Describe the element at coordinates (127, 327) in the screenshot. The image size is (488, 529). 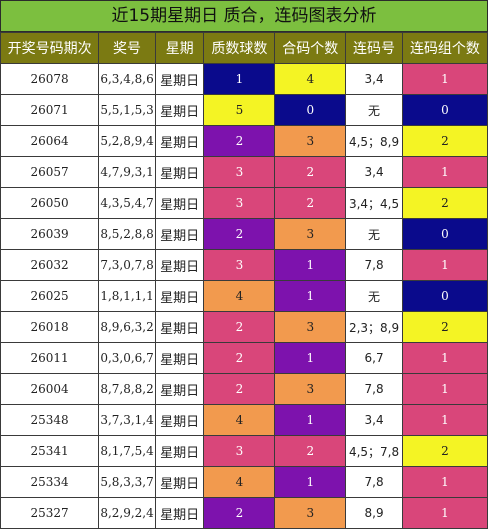
I see `numbers-cell: 8,9,6,3,2` at that location.